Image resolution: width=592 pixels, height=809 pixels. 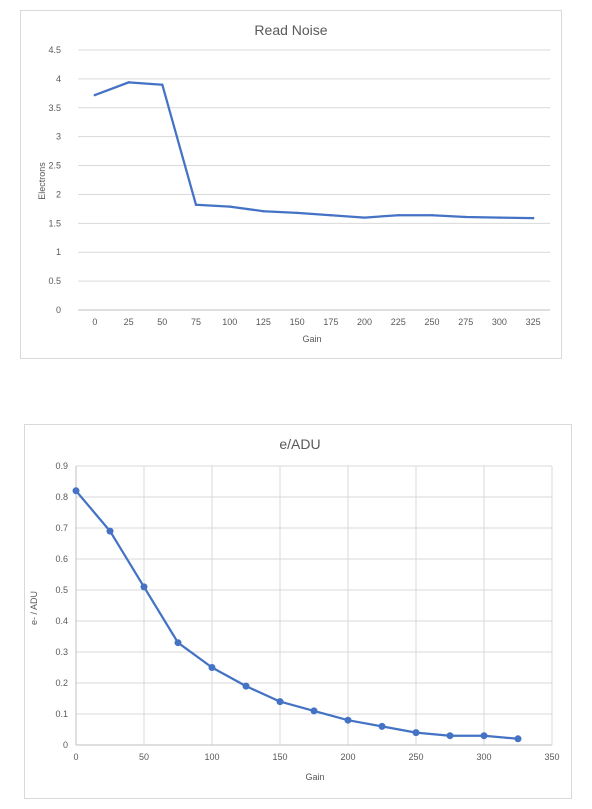 I want to click on read-noise-x-tick-label: 275, so click(x=465, y=322).